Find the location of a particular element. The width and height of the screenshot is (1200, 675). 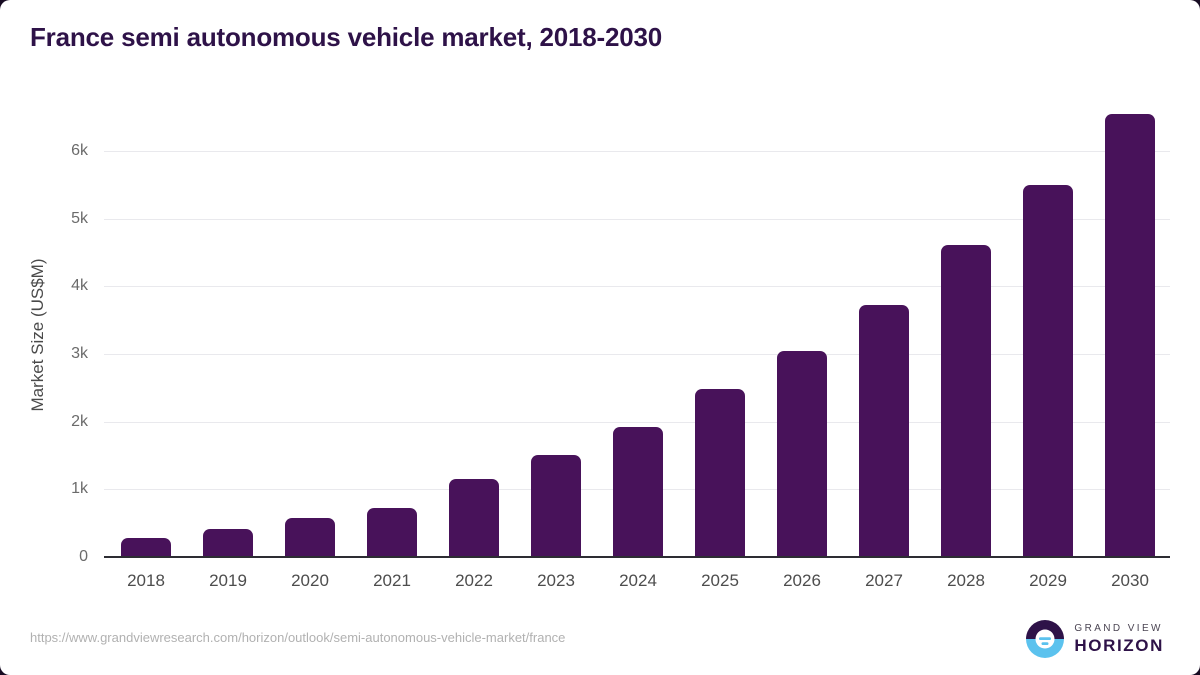

x-tick-label-2020: 2020 is located at coordinates (310, 580).